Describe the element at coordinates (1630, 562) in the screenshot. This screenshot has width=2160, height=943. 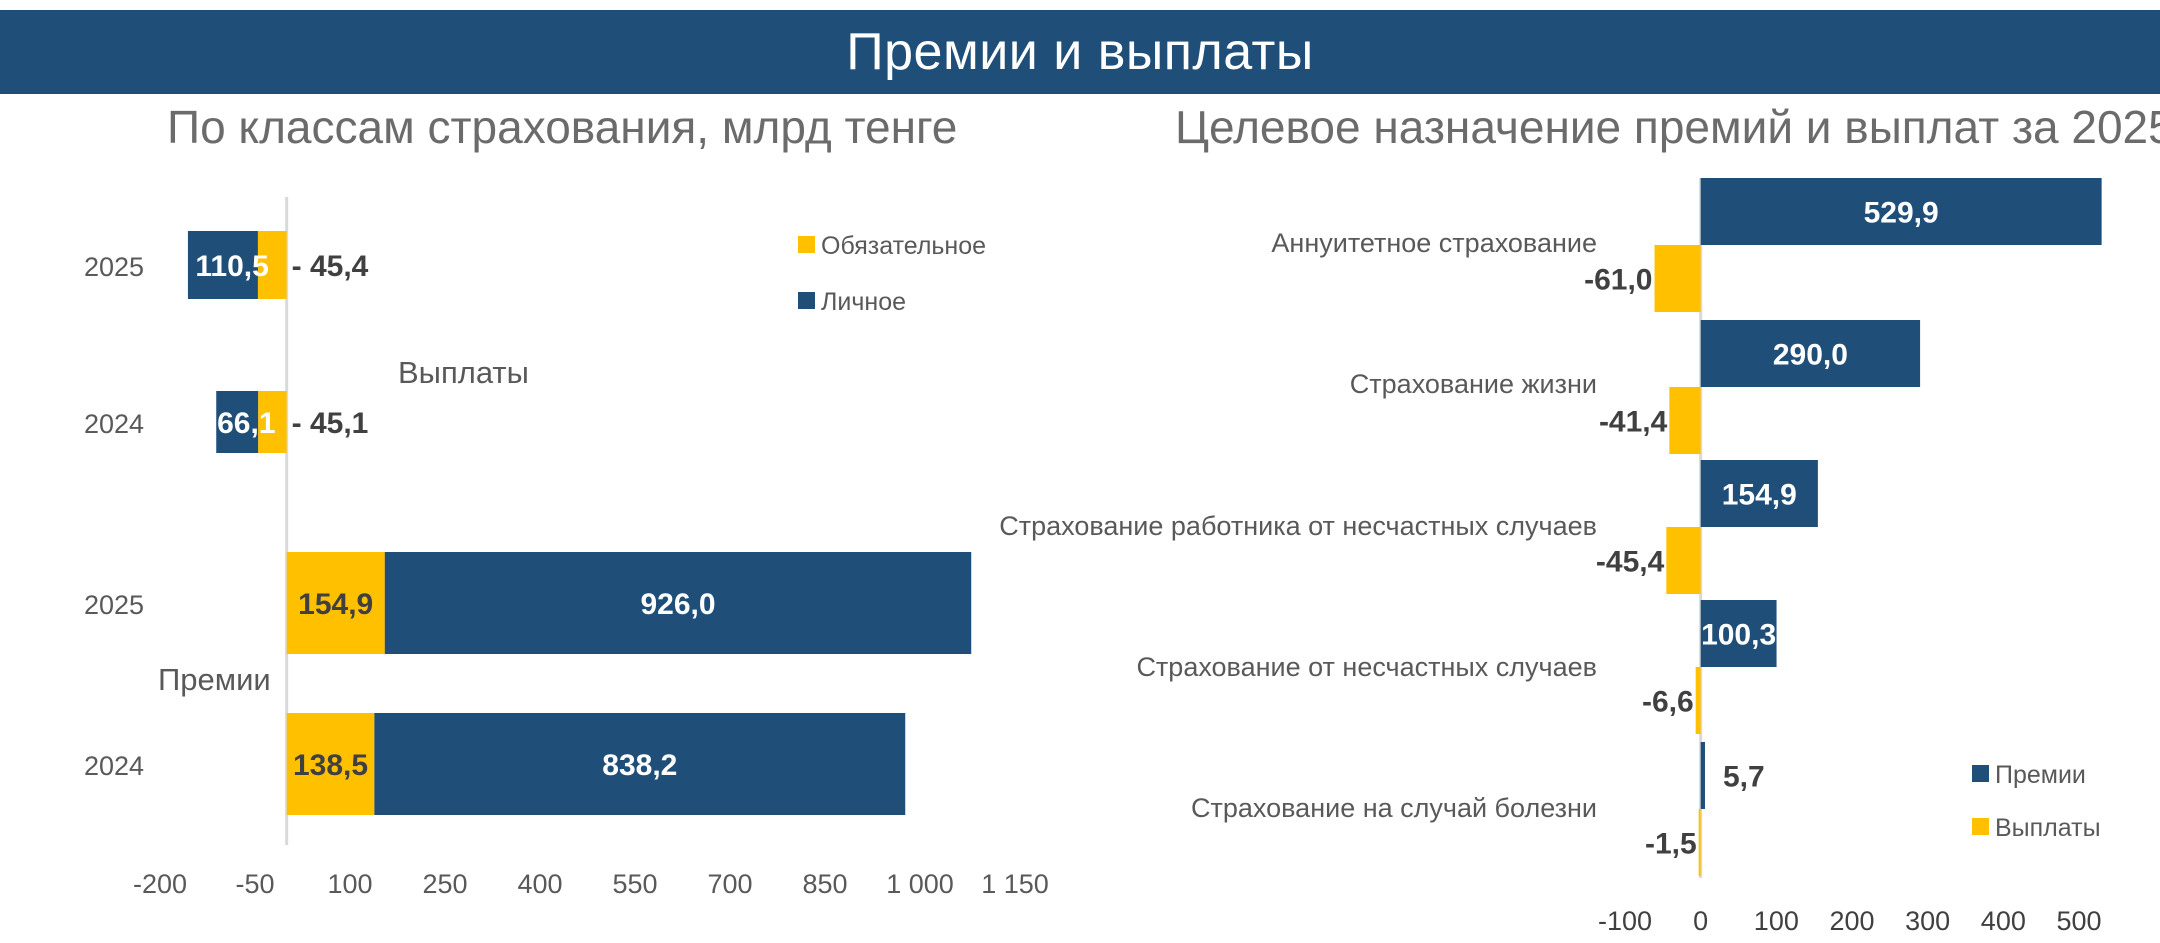
I see `data-label-payout-2: -45,4` at that location.